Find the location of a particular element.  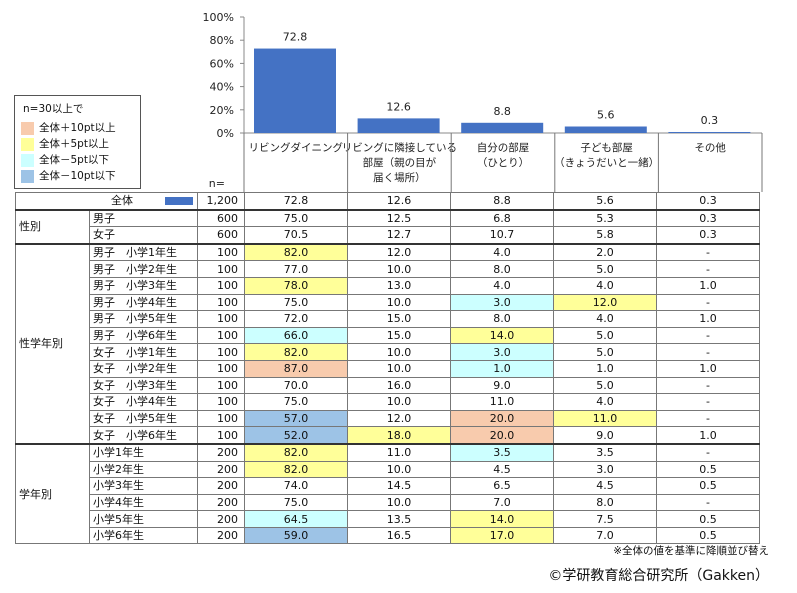

table-row: 男子 小学3年生 100 78.0 13.0 4.0 4.0 1.0 is located at coordinates (388, 285).